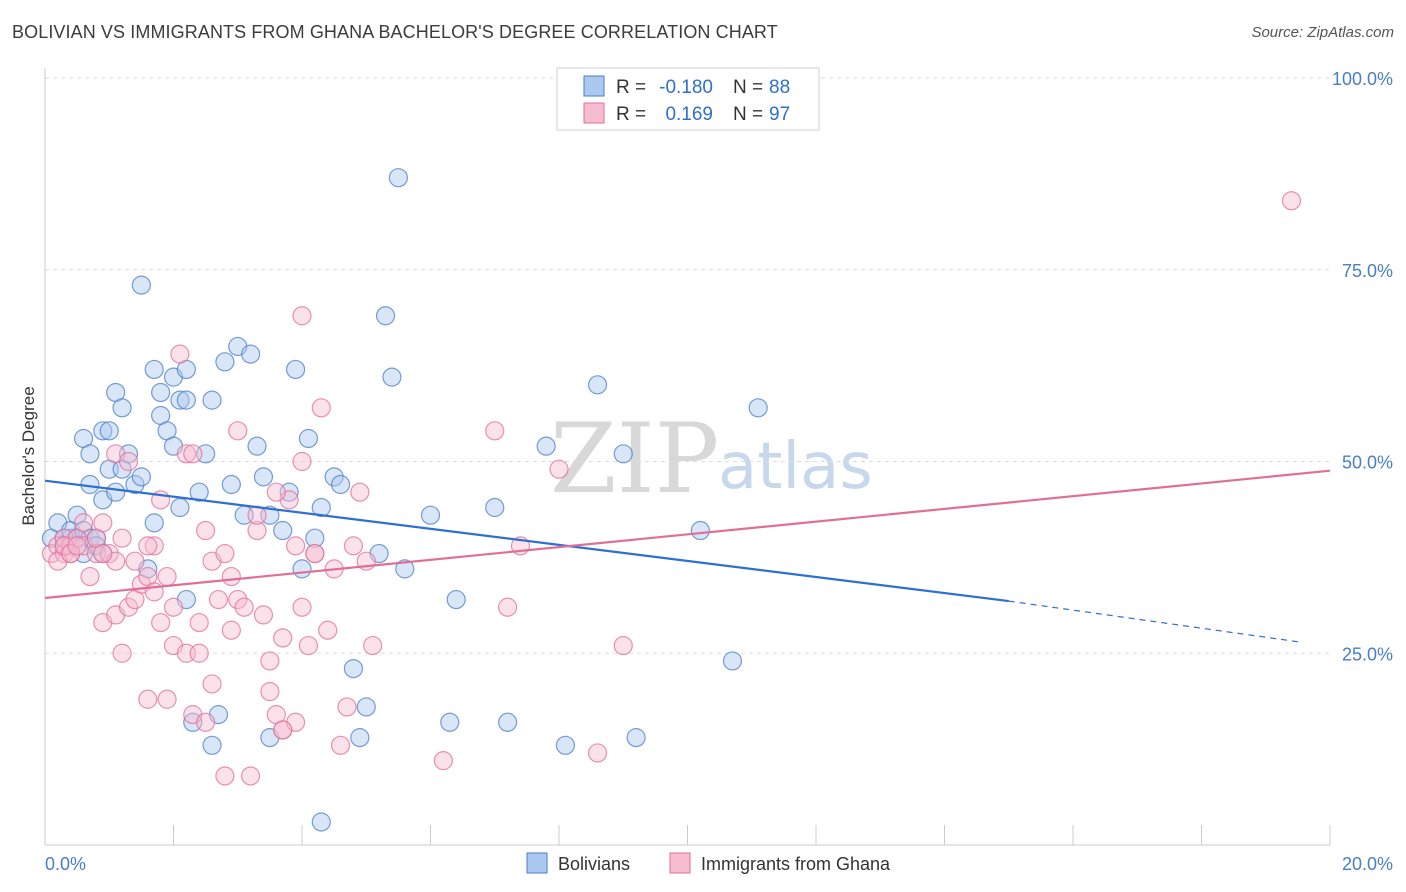 This screenshot has height=892, width=1406. I want to click on legend-n-value-1: 88, so click(779, 87).